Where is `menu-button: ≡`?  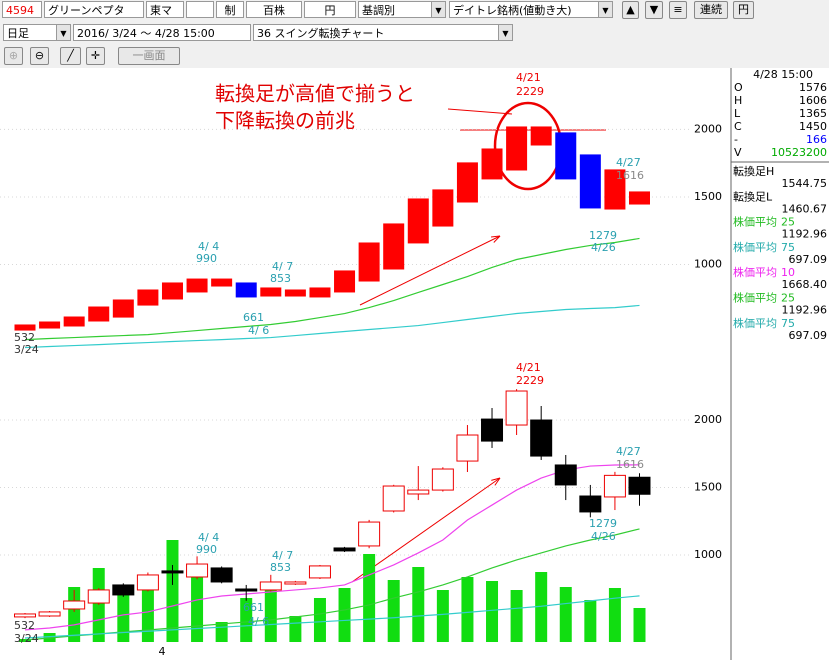
menu-button: ≡ is located at coordinates (678, 10).